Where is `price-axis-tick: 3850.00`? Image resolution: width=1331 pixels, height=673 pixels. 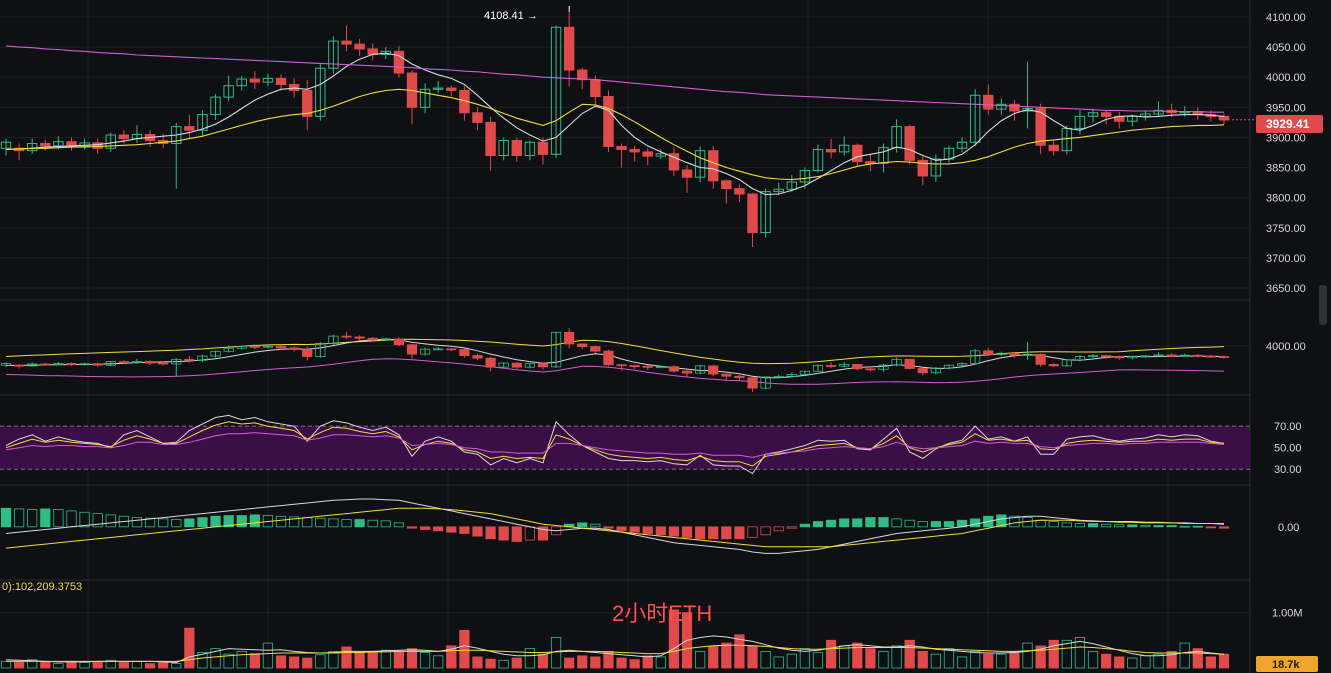
price-axis-tick: 3850.00 is located at coordinates (1286, 169).